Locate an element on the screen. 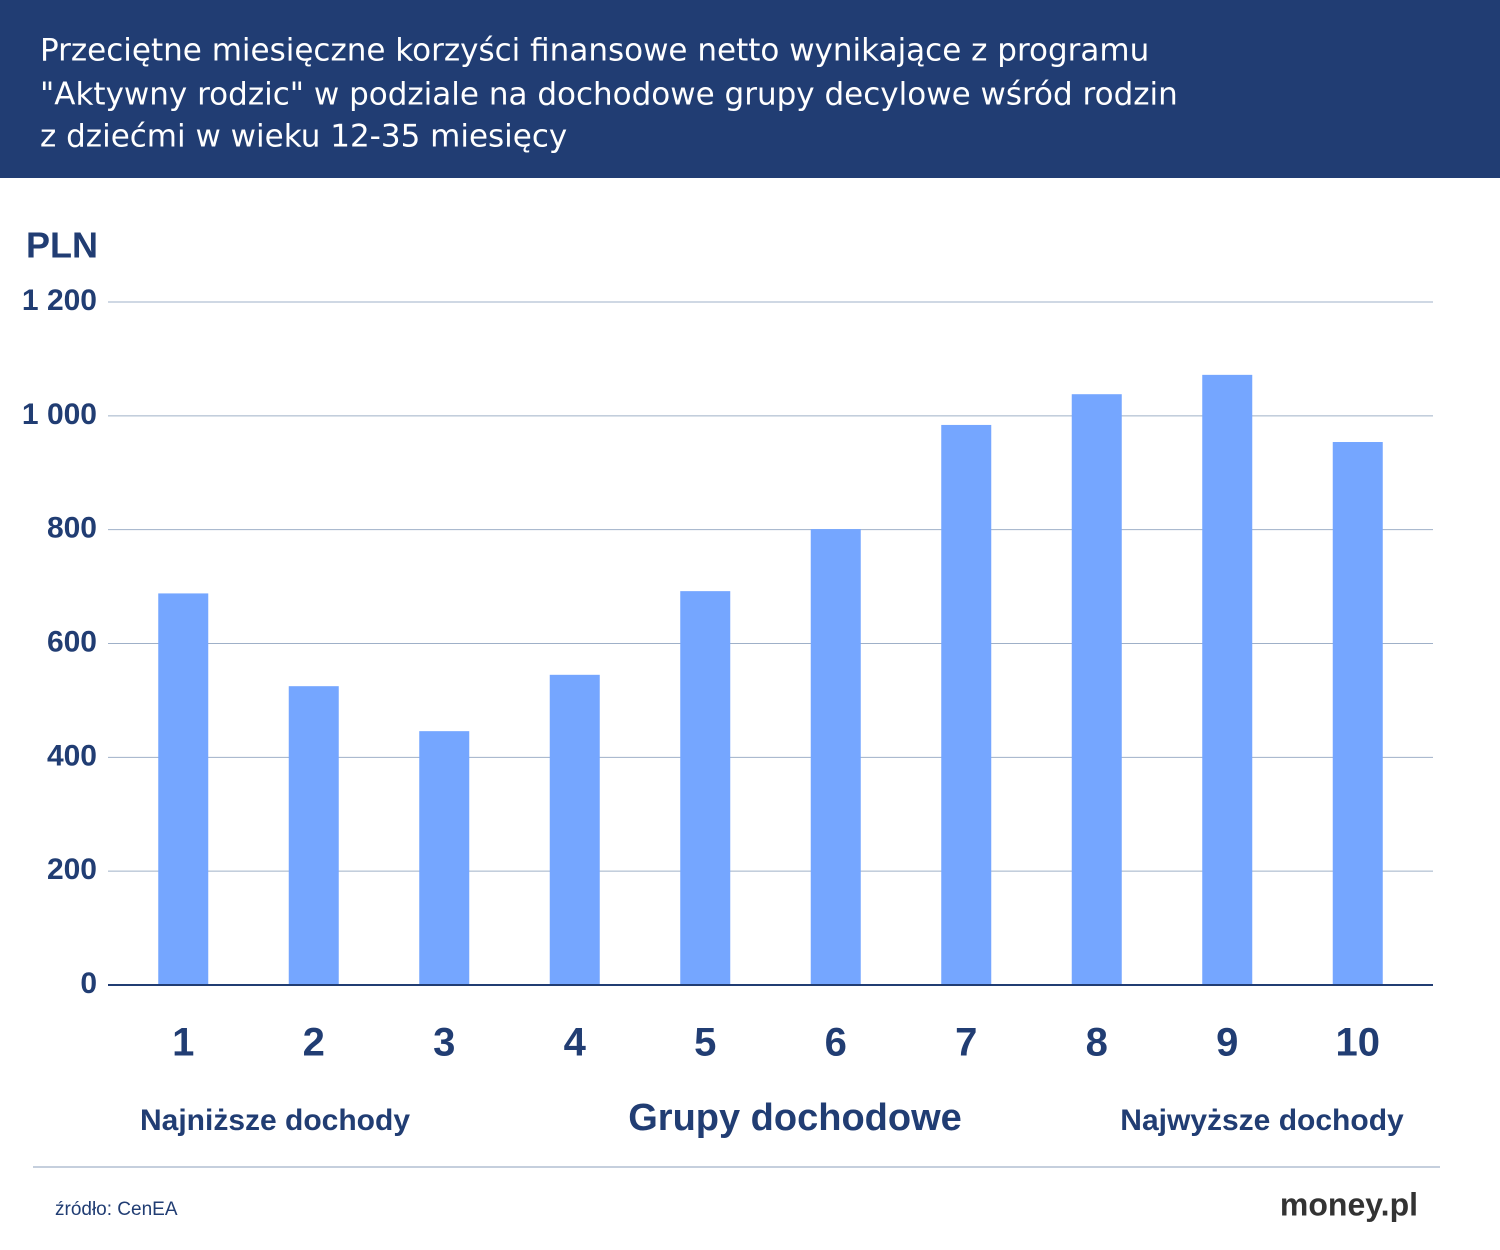 The height and width of the screenshot is (1250, 1500). x-tick-label: 9 is located at coordinates (1227, 1043).